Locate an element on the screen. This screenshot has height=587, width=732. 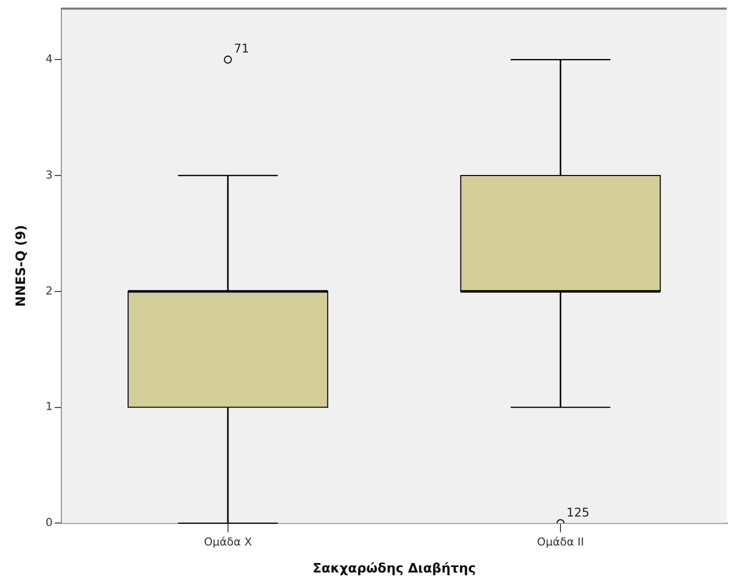
y-tick-label: 0 is located at coordinates (49, 523).